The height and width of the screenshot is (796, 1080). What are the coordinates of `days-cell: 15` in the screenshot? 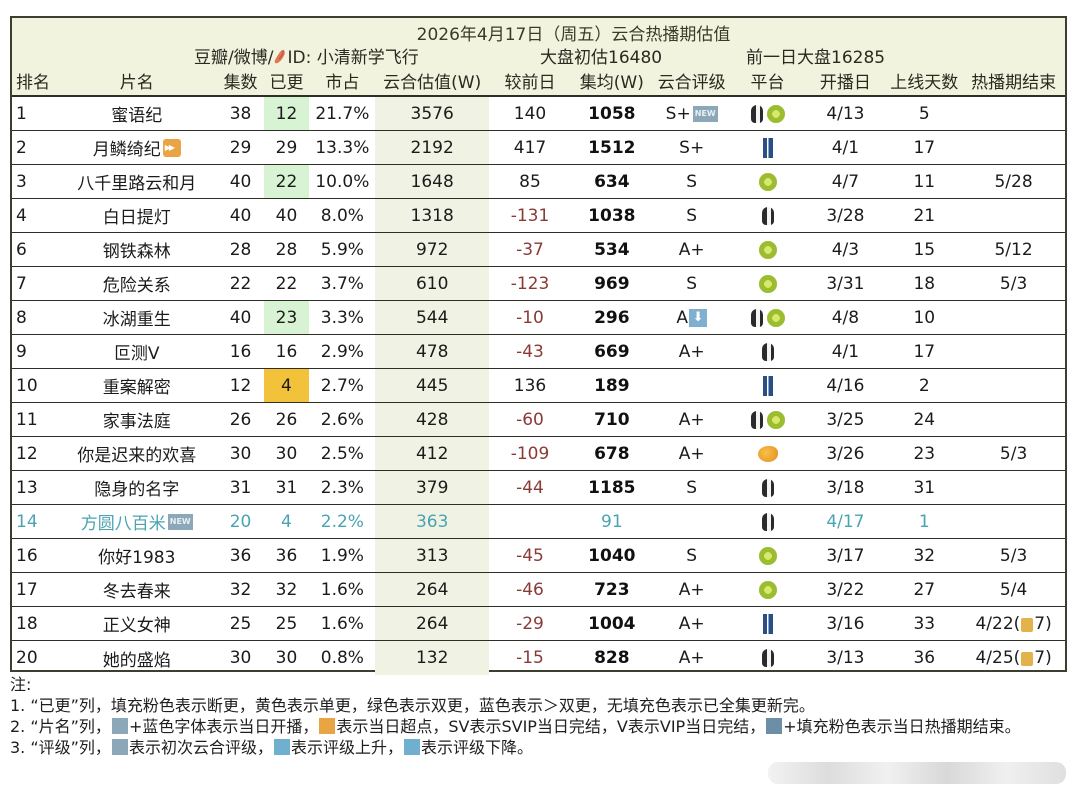 It's located at (924, 249).